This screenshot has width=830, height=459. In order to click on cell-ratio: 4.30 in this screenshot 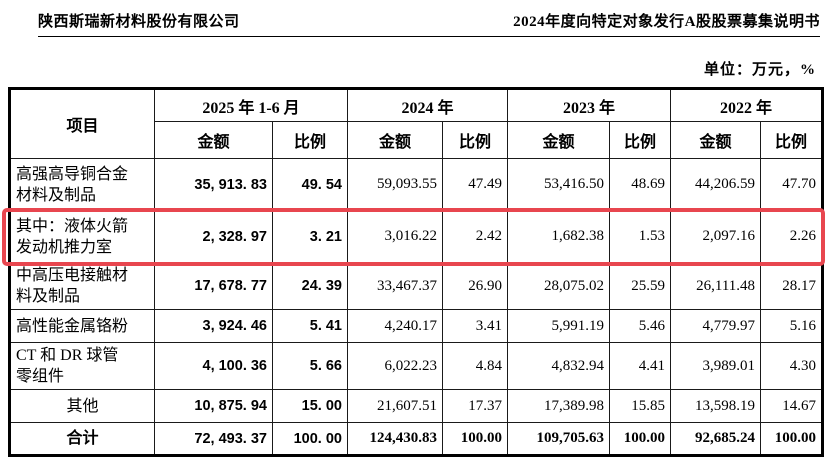, I will do `click(792, 366)`.